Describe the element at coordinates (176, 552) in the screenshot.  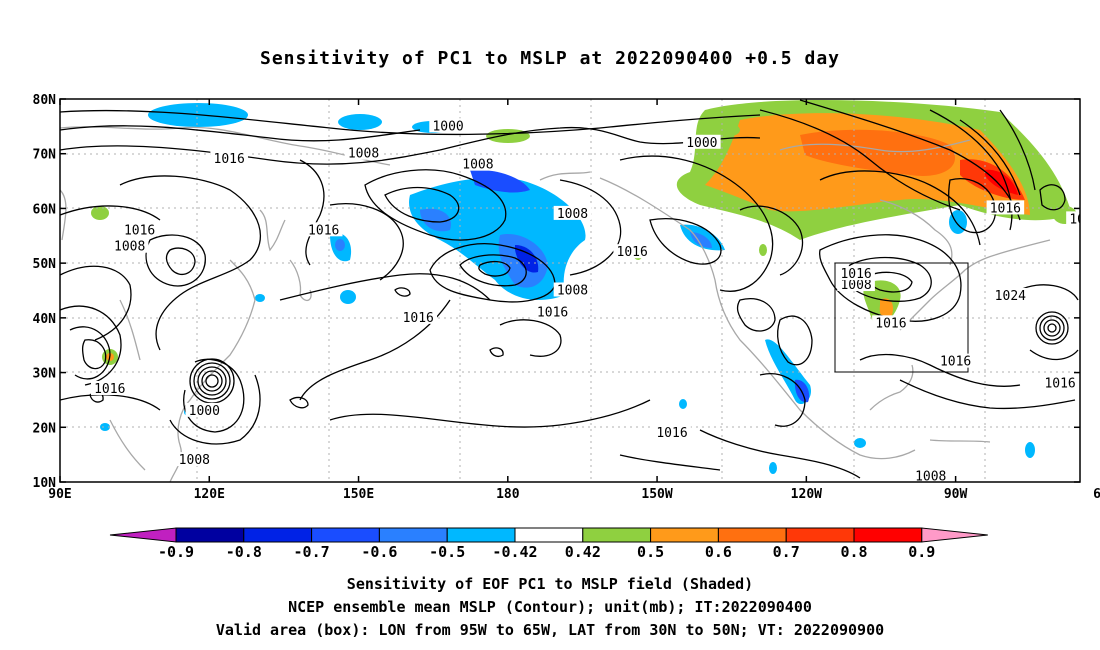
I see `colorbar-level-label: -0.9` at that location.